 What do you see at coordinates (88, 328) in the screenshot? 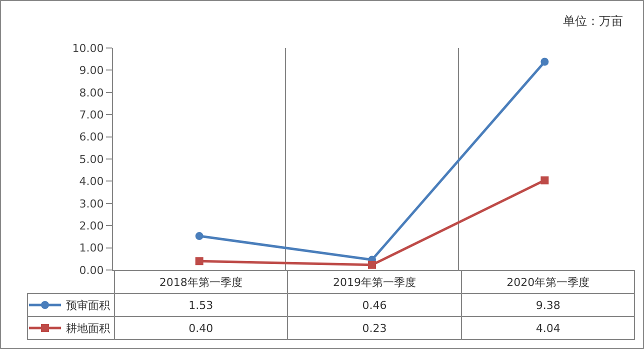
I see `legend-label: 耕地面积` at bounding box center [88, 328].